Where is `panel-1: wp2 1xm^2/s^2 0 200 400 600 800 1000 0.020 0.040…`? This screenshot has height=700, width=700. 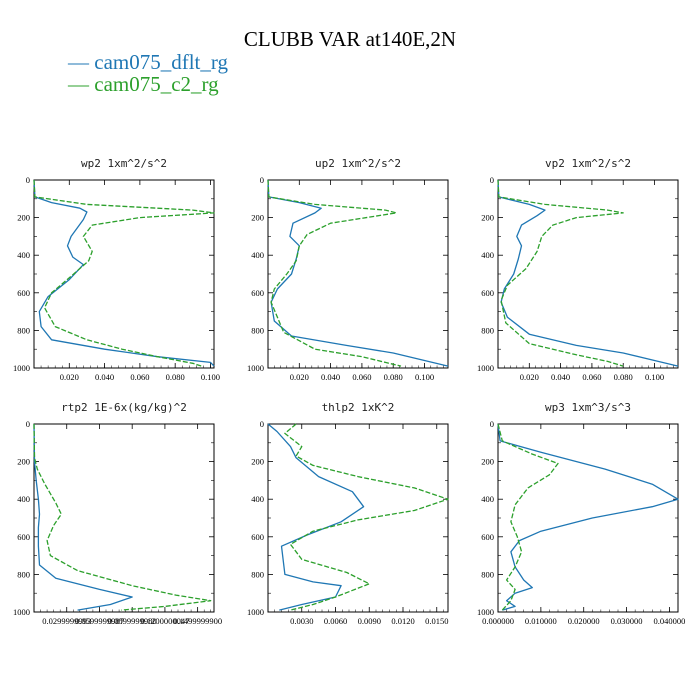
panel-1: wp2 1xm^2/s^2 0 200 400 600 800 1000 0.020 0.040… is located at coordinates (116, 269).